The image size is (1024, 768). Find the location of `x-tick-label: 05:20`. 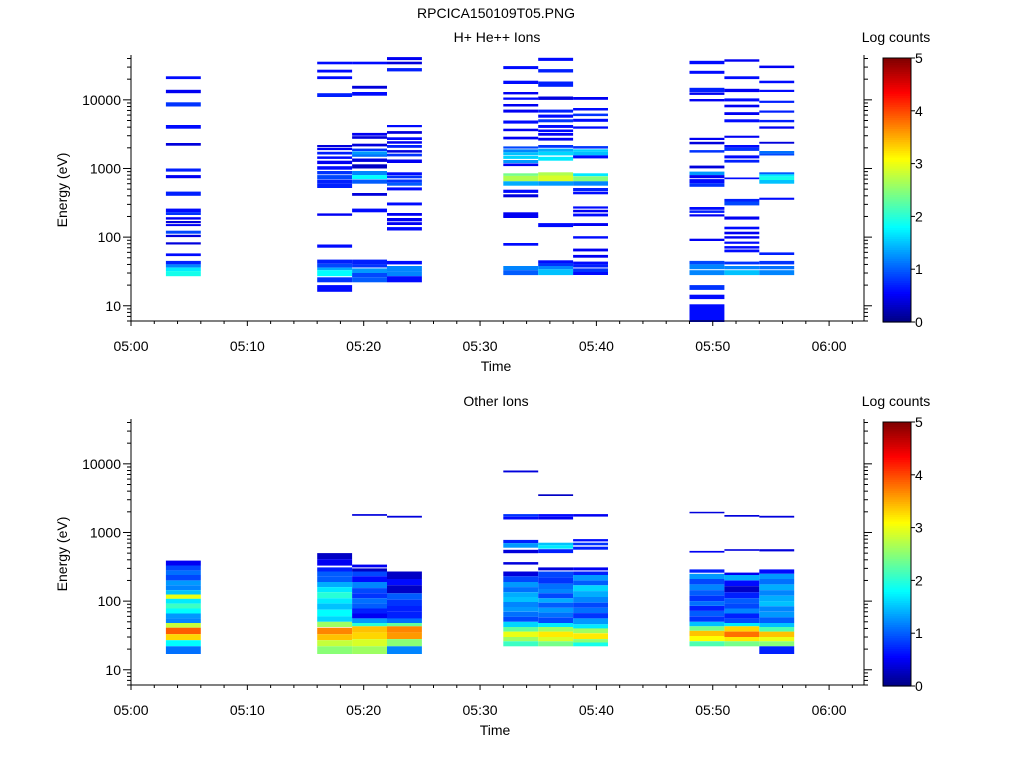

x-tick-label: 05:20 is located at coordinates (363, 346).